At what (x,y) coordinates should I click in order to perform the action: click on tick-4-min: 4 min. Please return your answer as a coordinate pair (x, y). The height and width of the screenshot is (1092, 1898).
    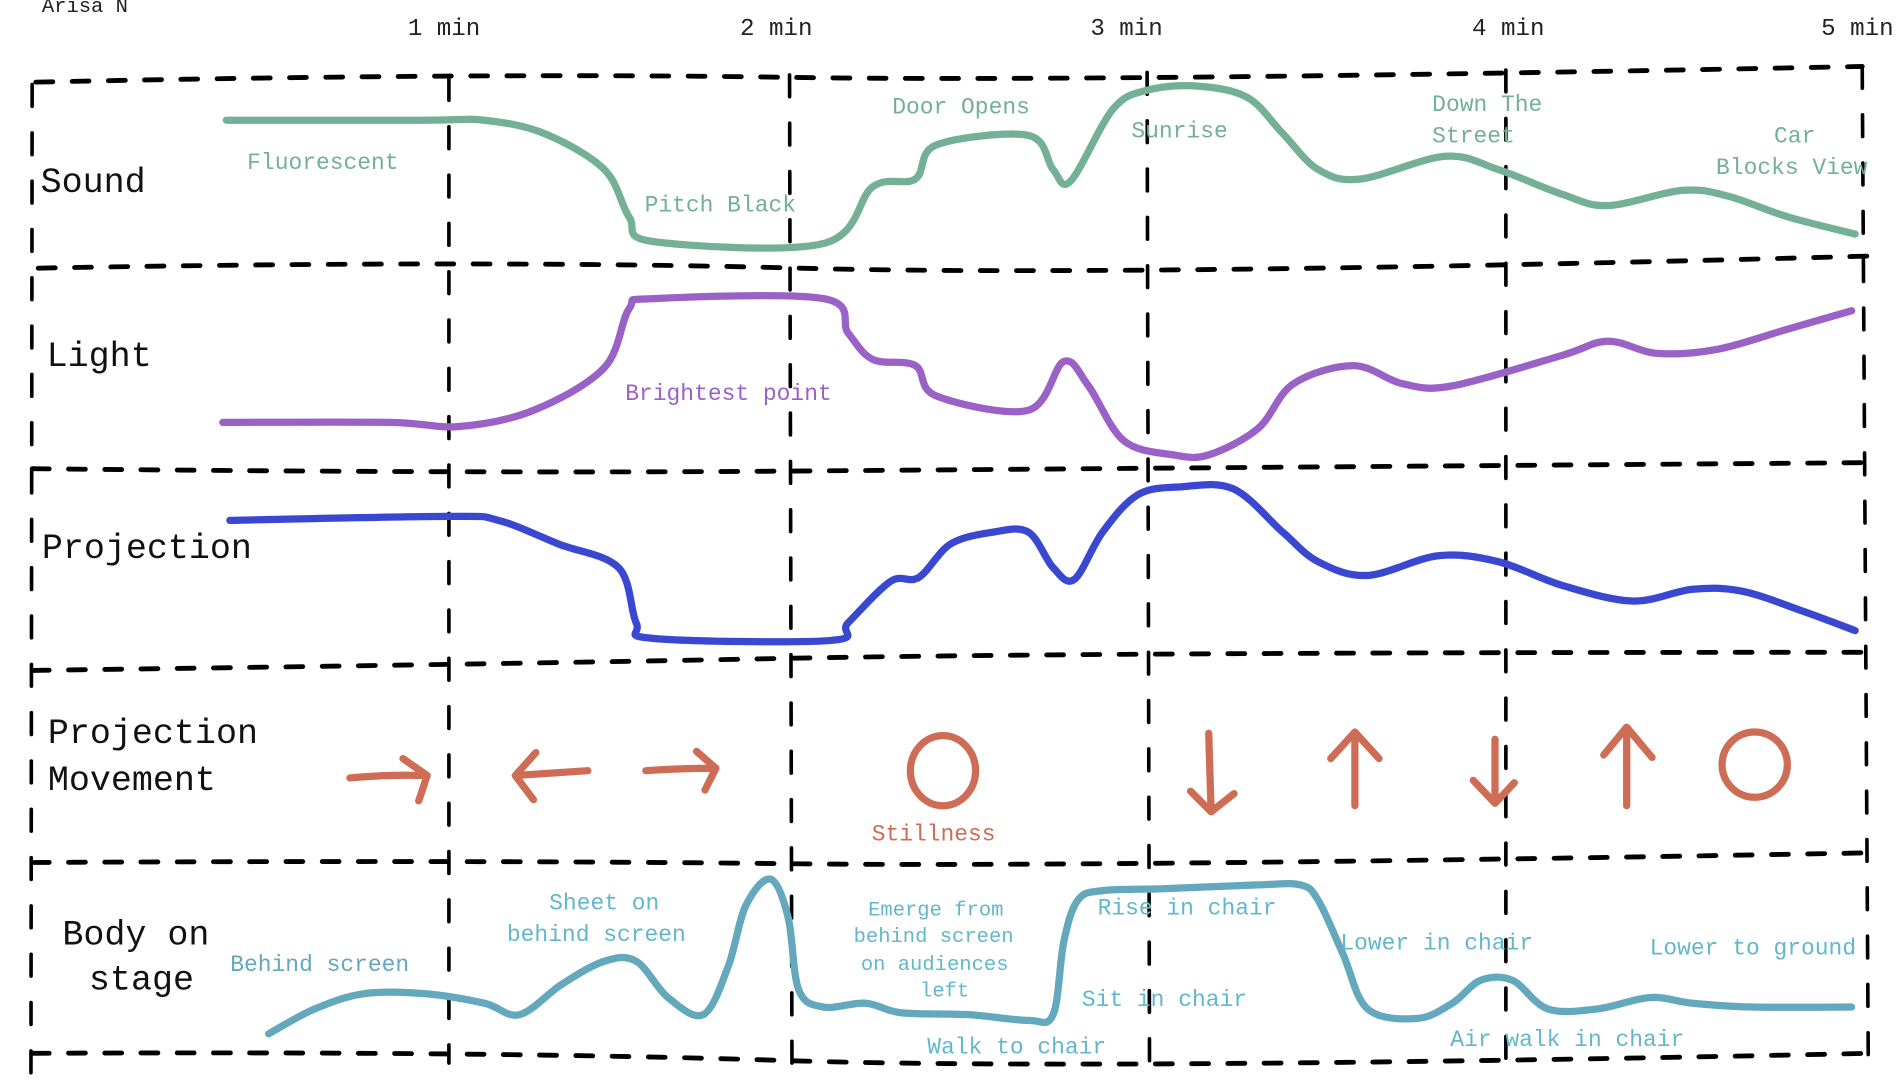
    Looking at the image, I should click on (1508, 29).